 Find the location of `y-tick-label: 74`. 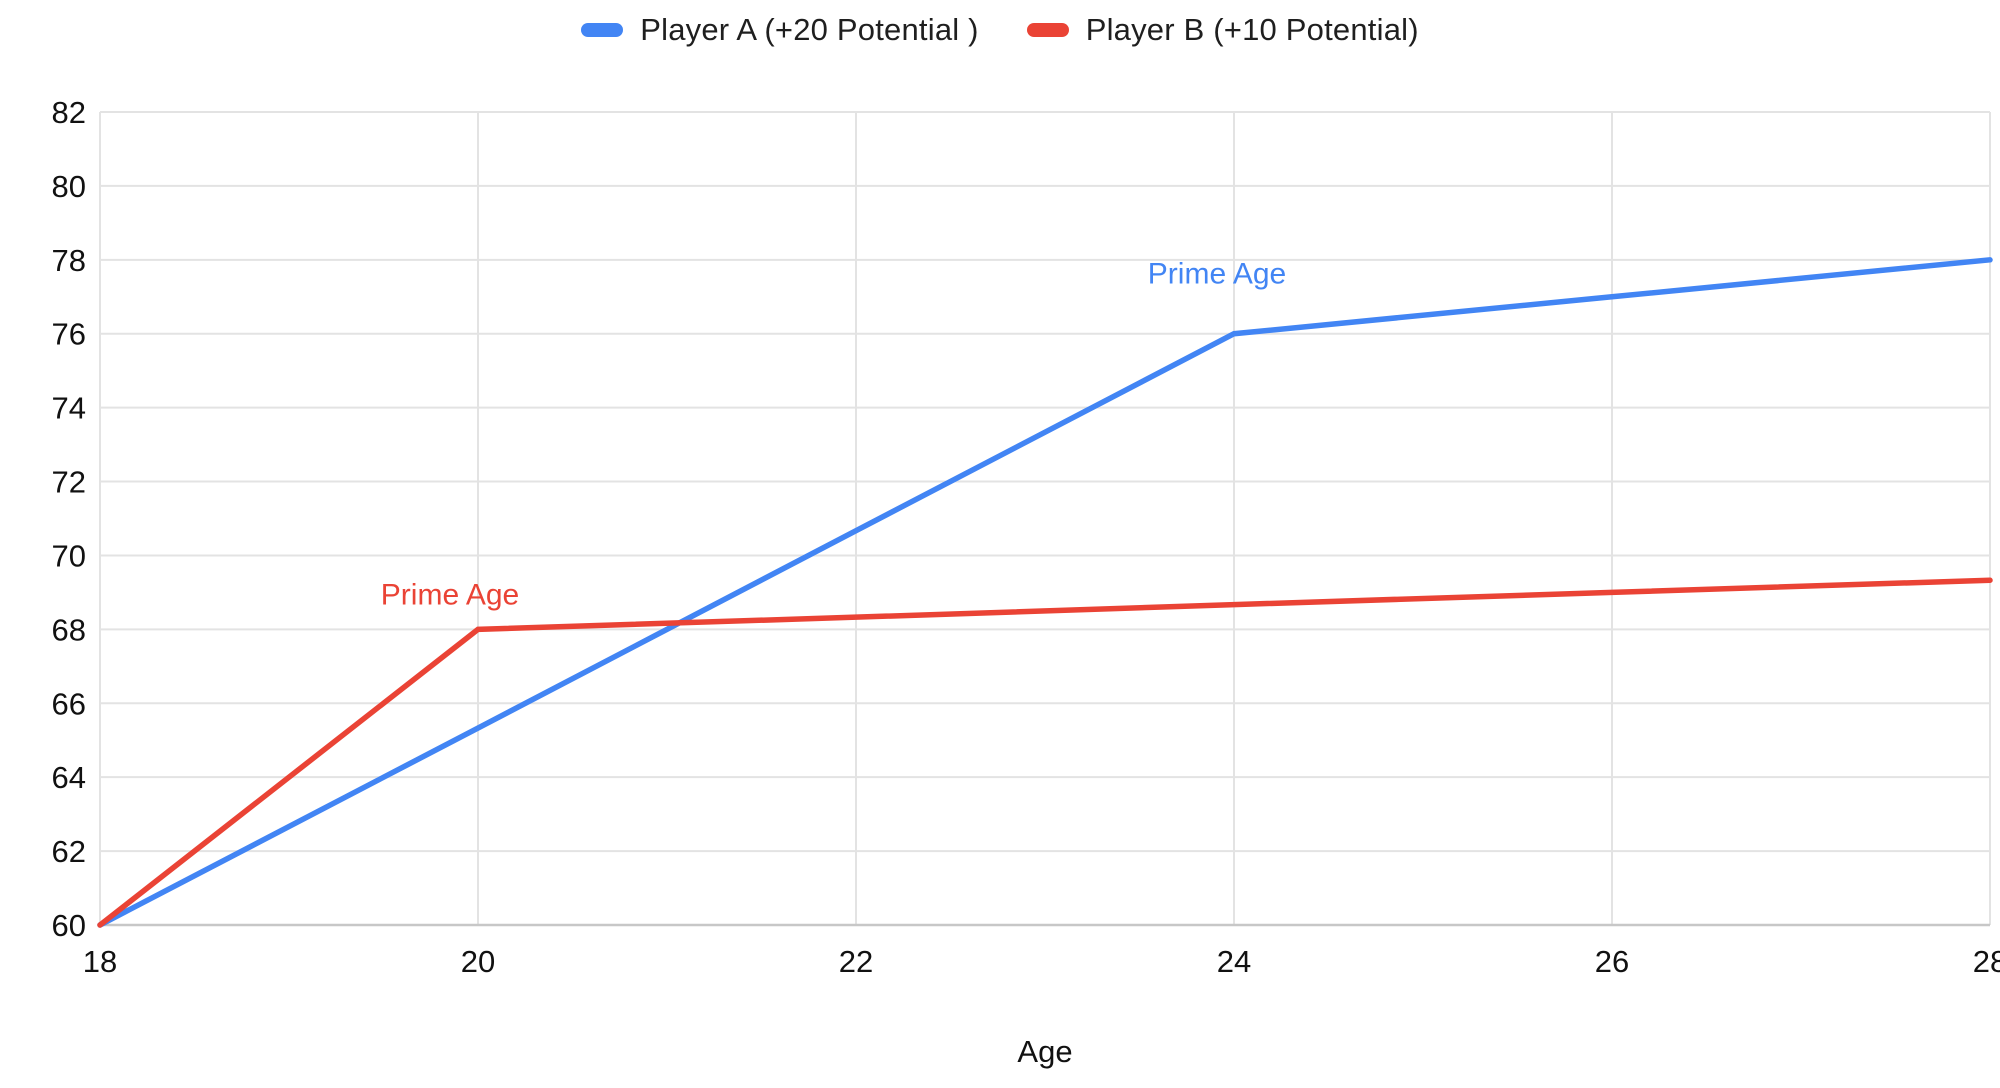

y-tick-label: 74 is located at coordinates (69, 408).